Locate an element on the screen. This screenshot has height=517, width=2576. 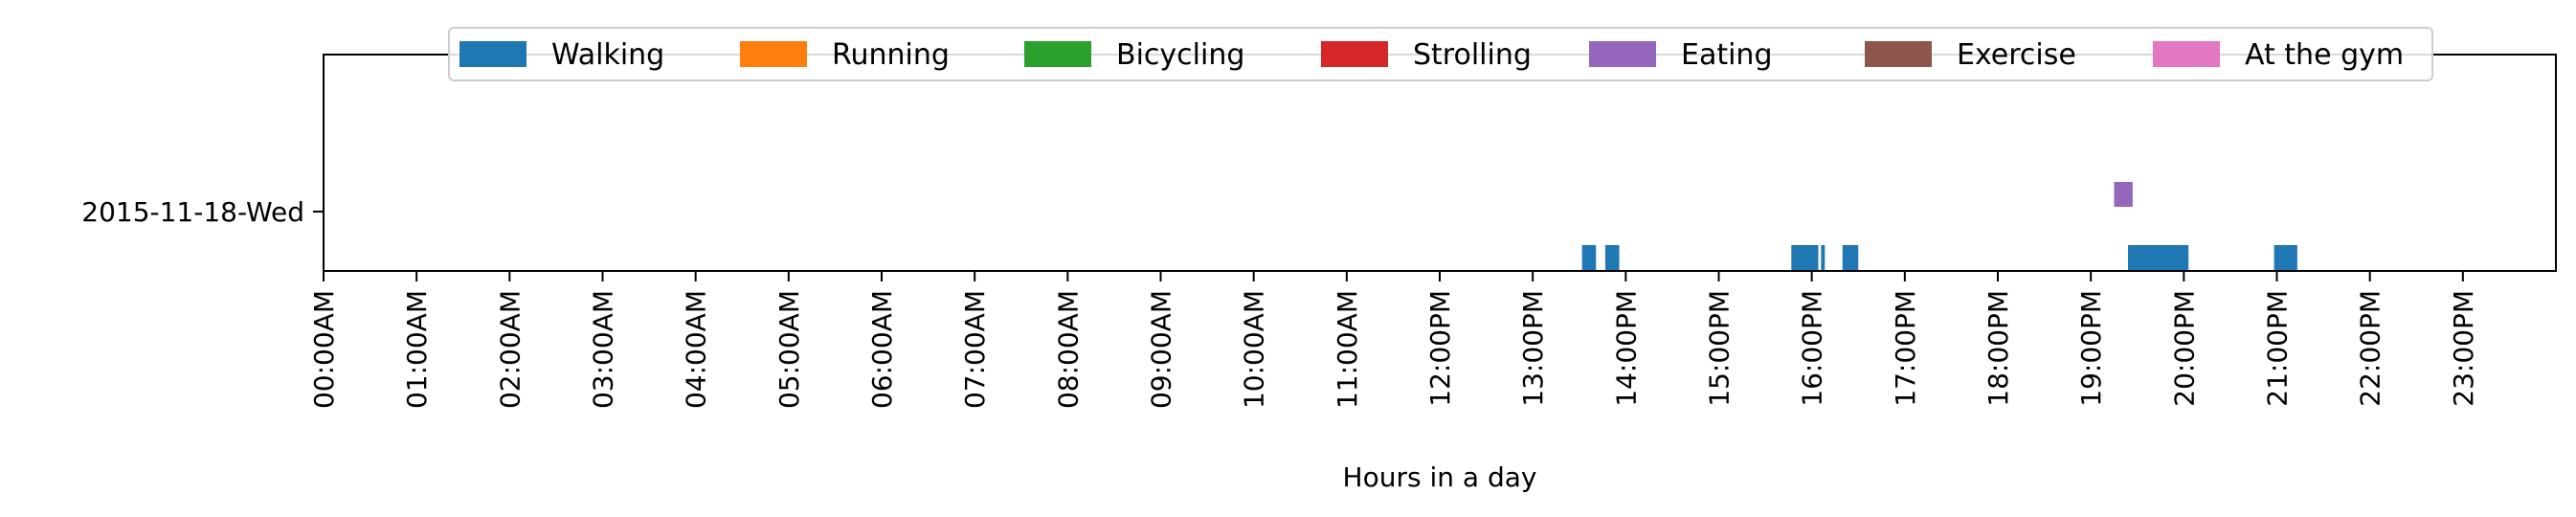
x-tick-label: 13:00PM is located at coordinates (1533, 348).